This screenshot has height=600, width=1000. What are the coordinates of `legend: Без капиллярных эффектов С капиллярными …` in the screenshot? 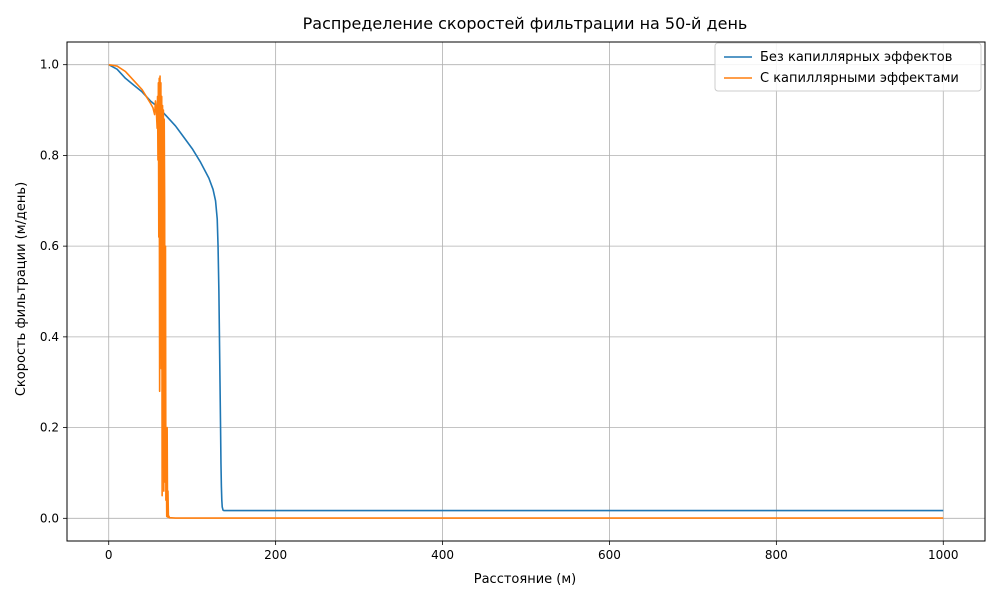 It's located at (848, 67).